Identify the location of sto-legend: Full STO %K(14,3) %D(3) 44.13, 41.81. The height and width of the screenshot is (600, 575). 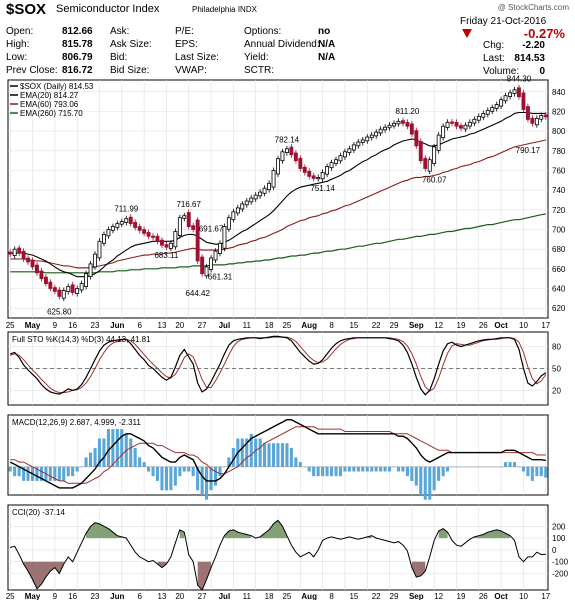
(81, 339).